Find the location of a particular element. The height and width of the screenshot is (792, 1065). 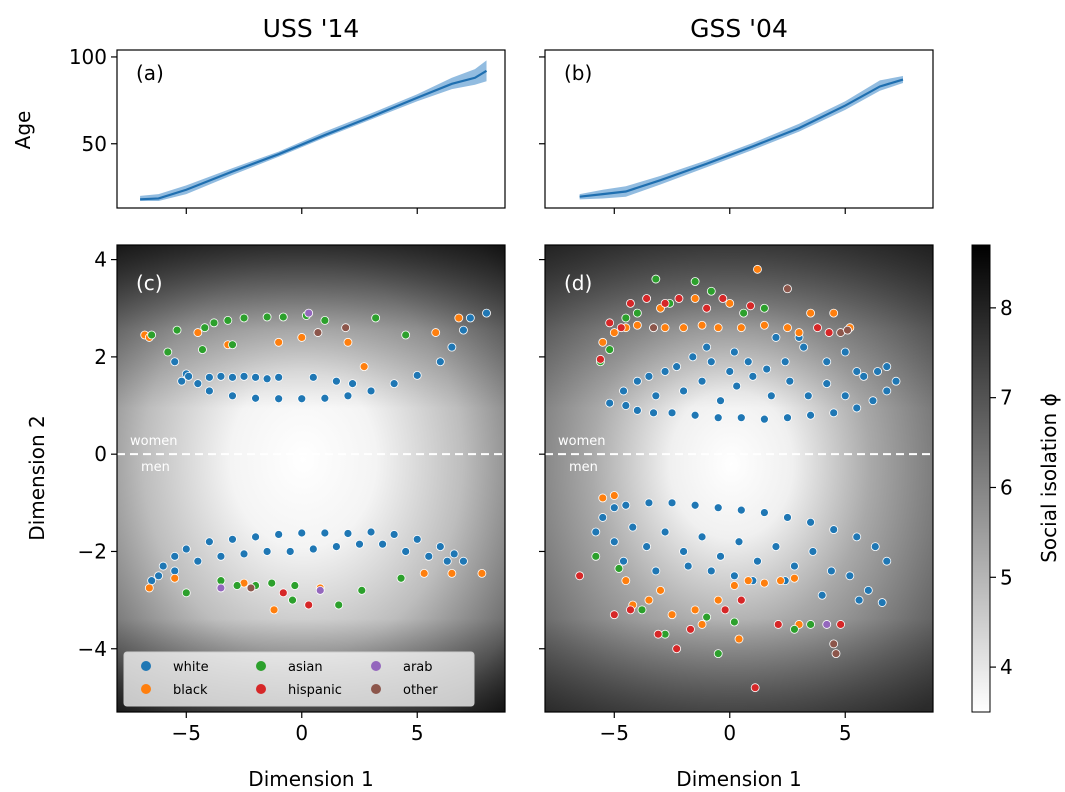

colorbar-tick-label: 6 is located at coordinates (1006, 487).